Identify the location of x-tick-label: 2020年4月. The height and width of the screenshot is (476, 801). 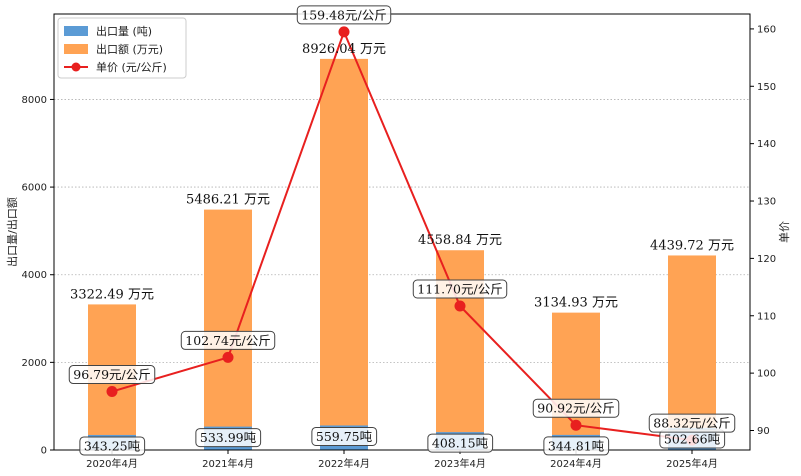
(112, 463).